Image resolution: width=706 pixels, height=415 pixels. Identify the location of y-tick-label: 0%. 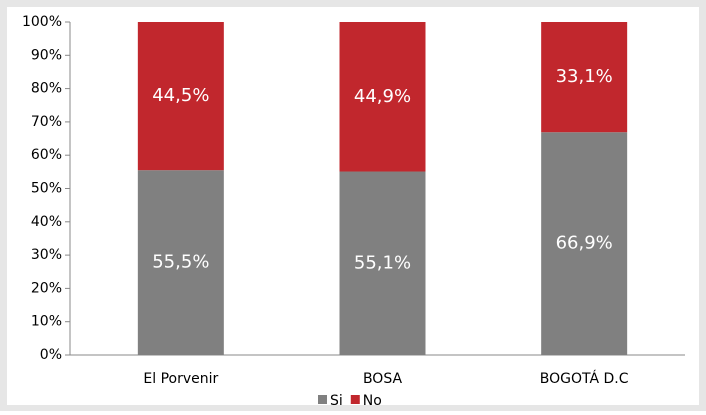
(51, 355).